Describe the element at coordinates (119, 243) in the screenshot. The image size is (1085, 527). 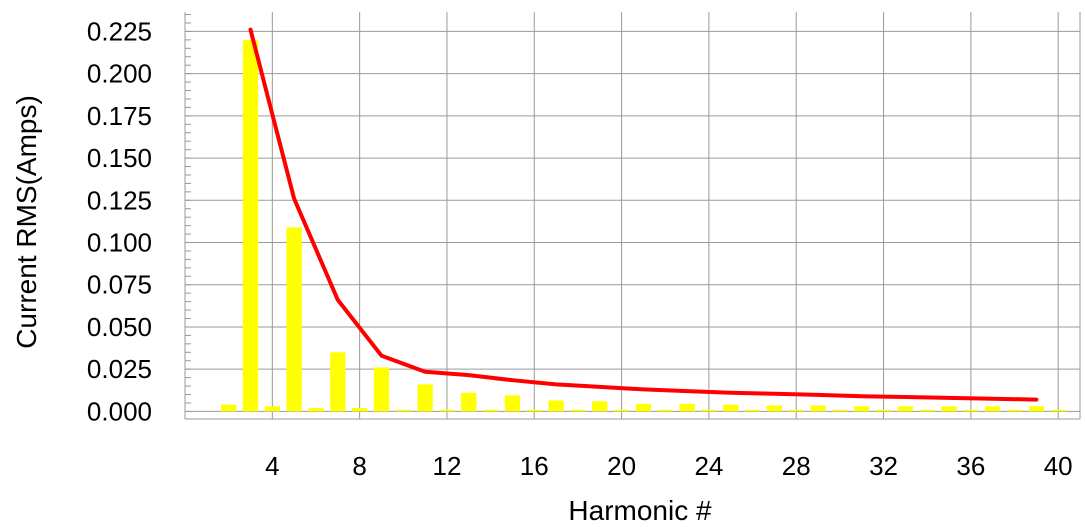
I see `y-tick-label: 0.100` at that location.